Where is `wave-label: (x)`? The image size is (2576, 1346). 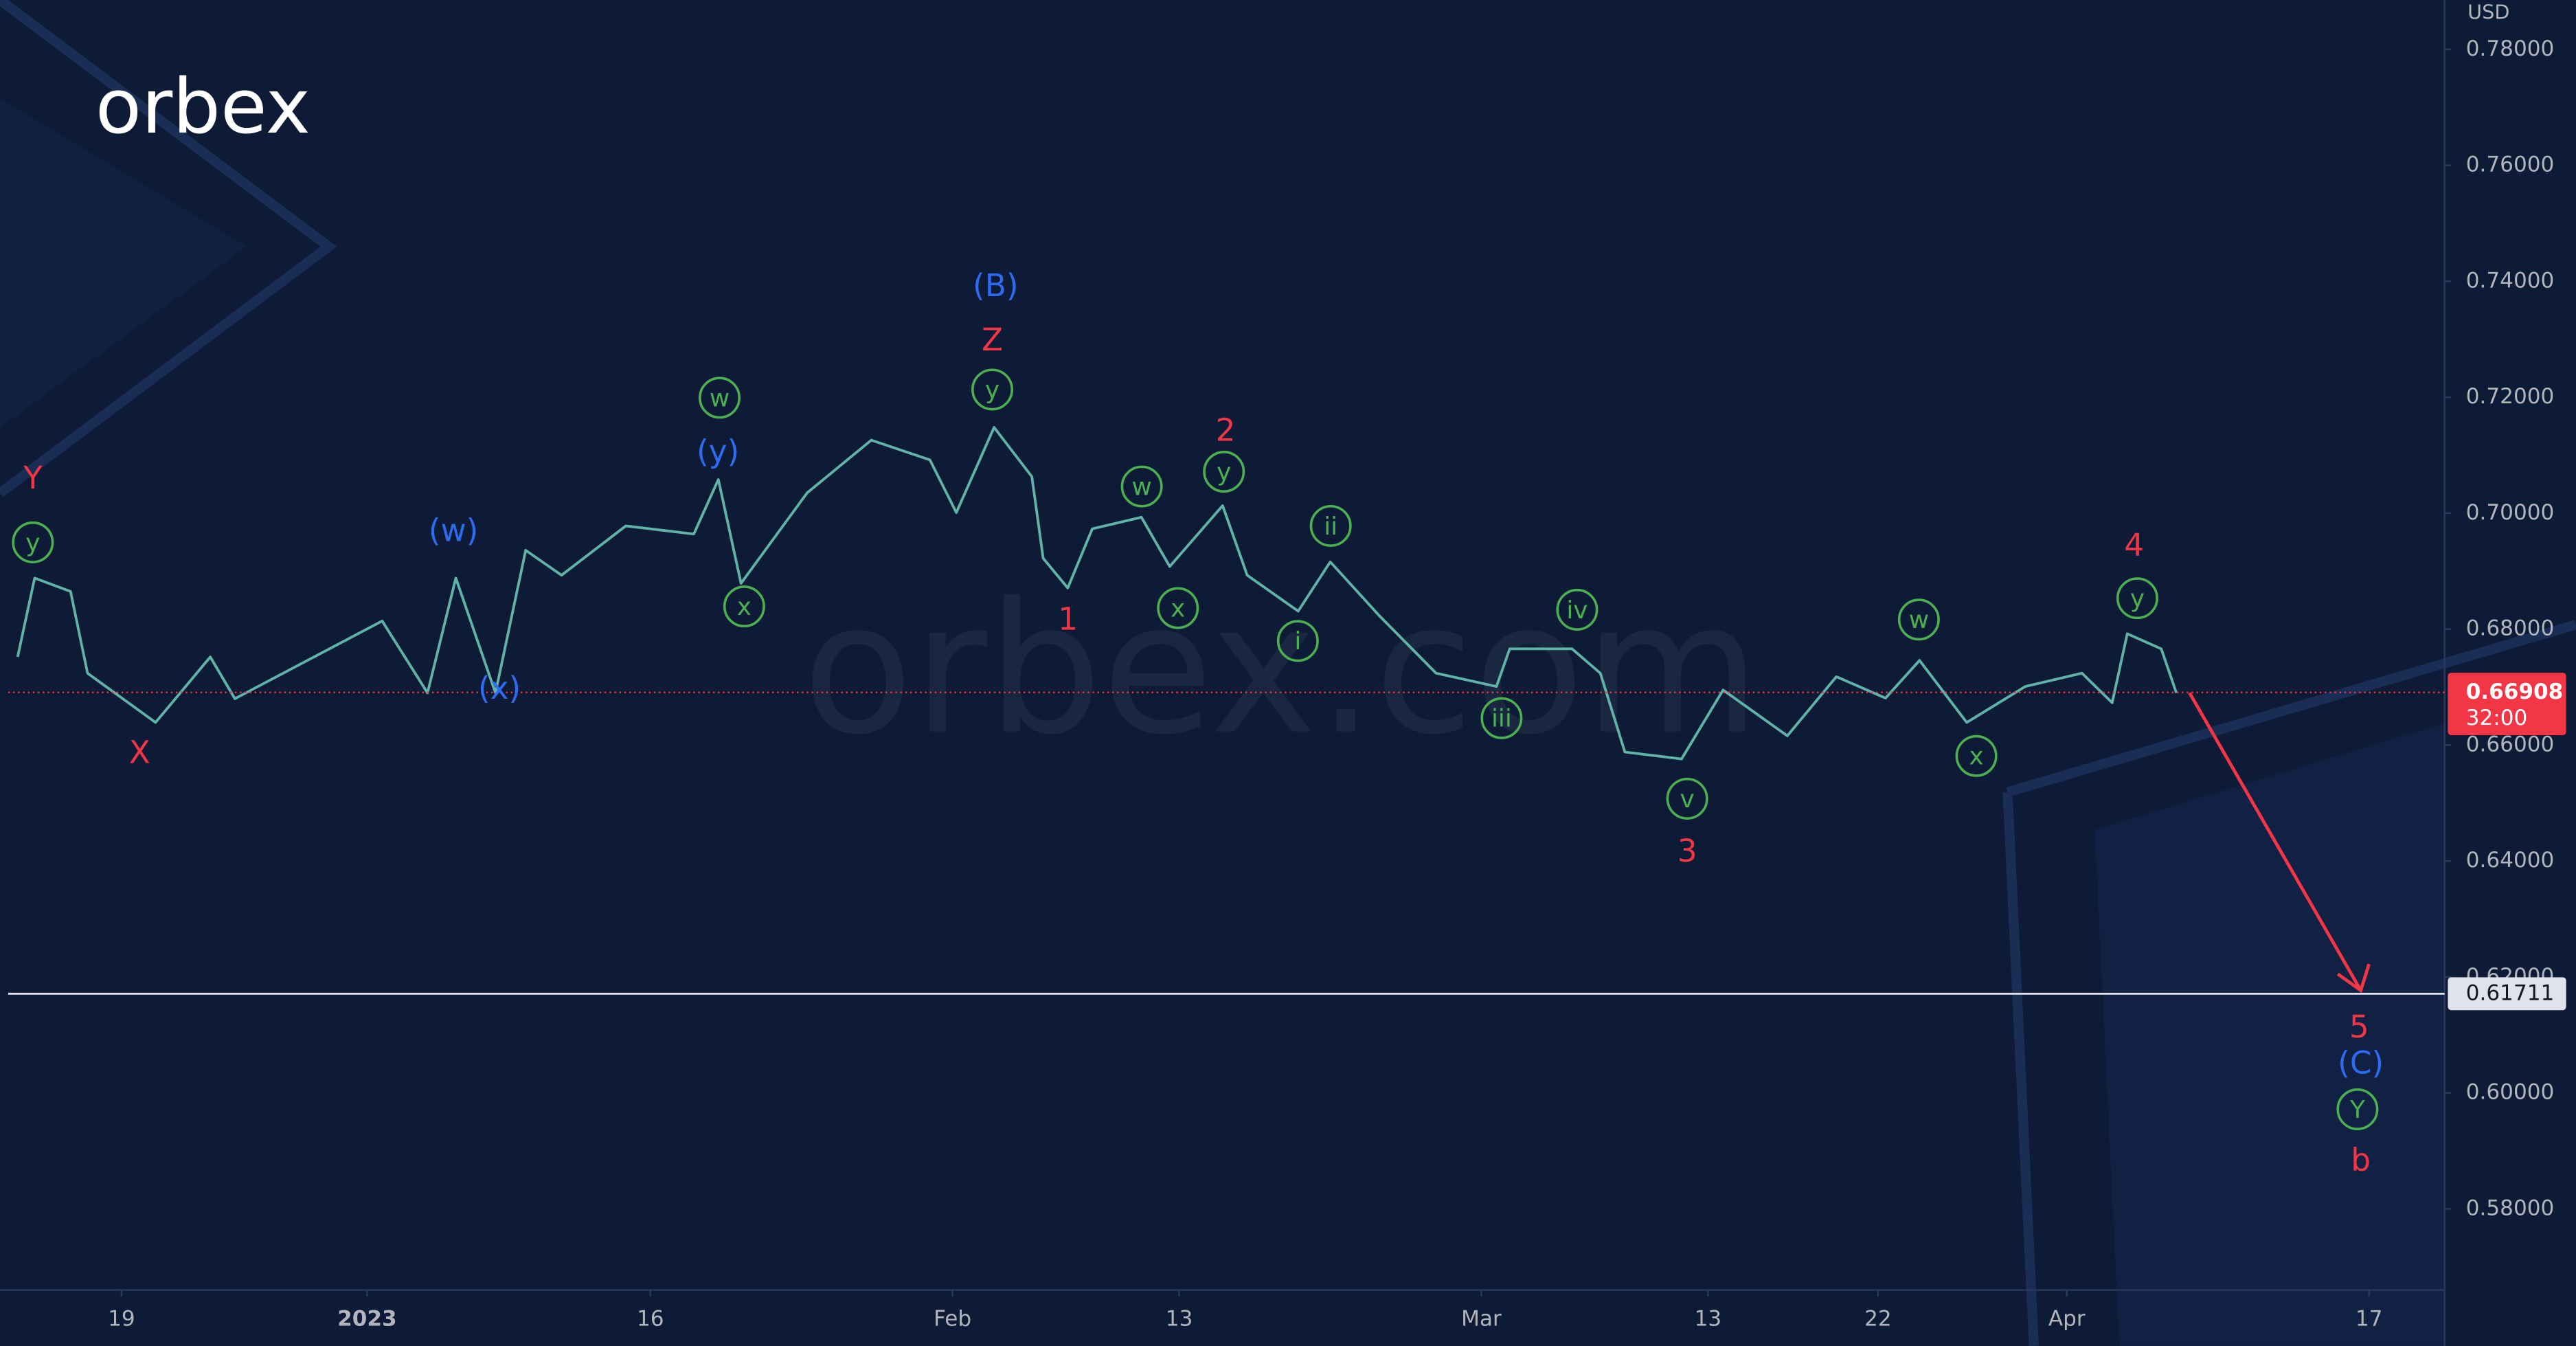
wave-label: (x) is located at coordinates (499, 688).